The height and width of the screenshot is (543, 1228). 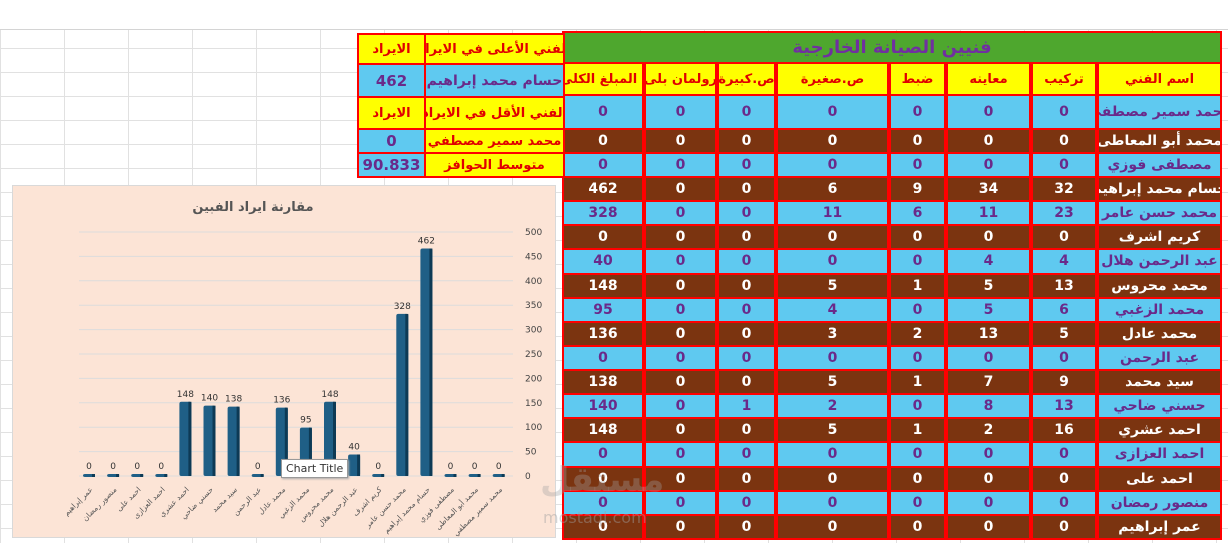 I want to click on table-cell: 8, so click(x=988, y=406).